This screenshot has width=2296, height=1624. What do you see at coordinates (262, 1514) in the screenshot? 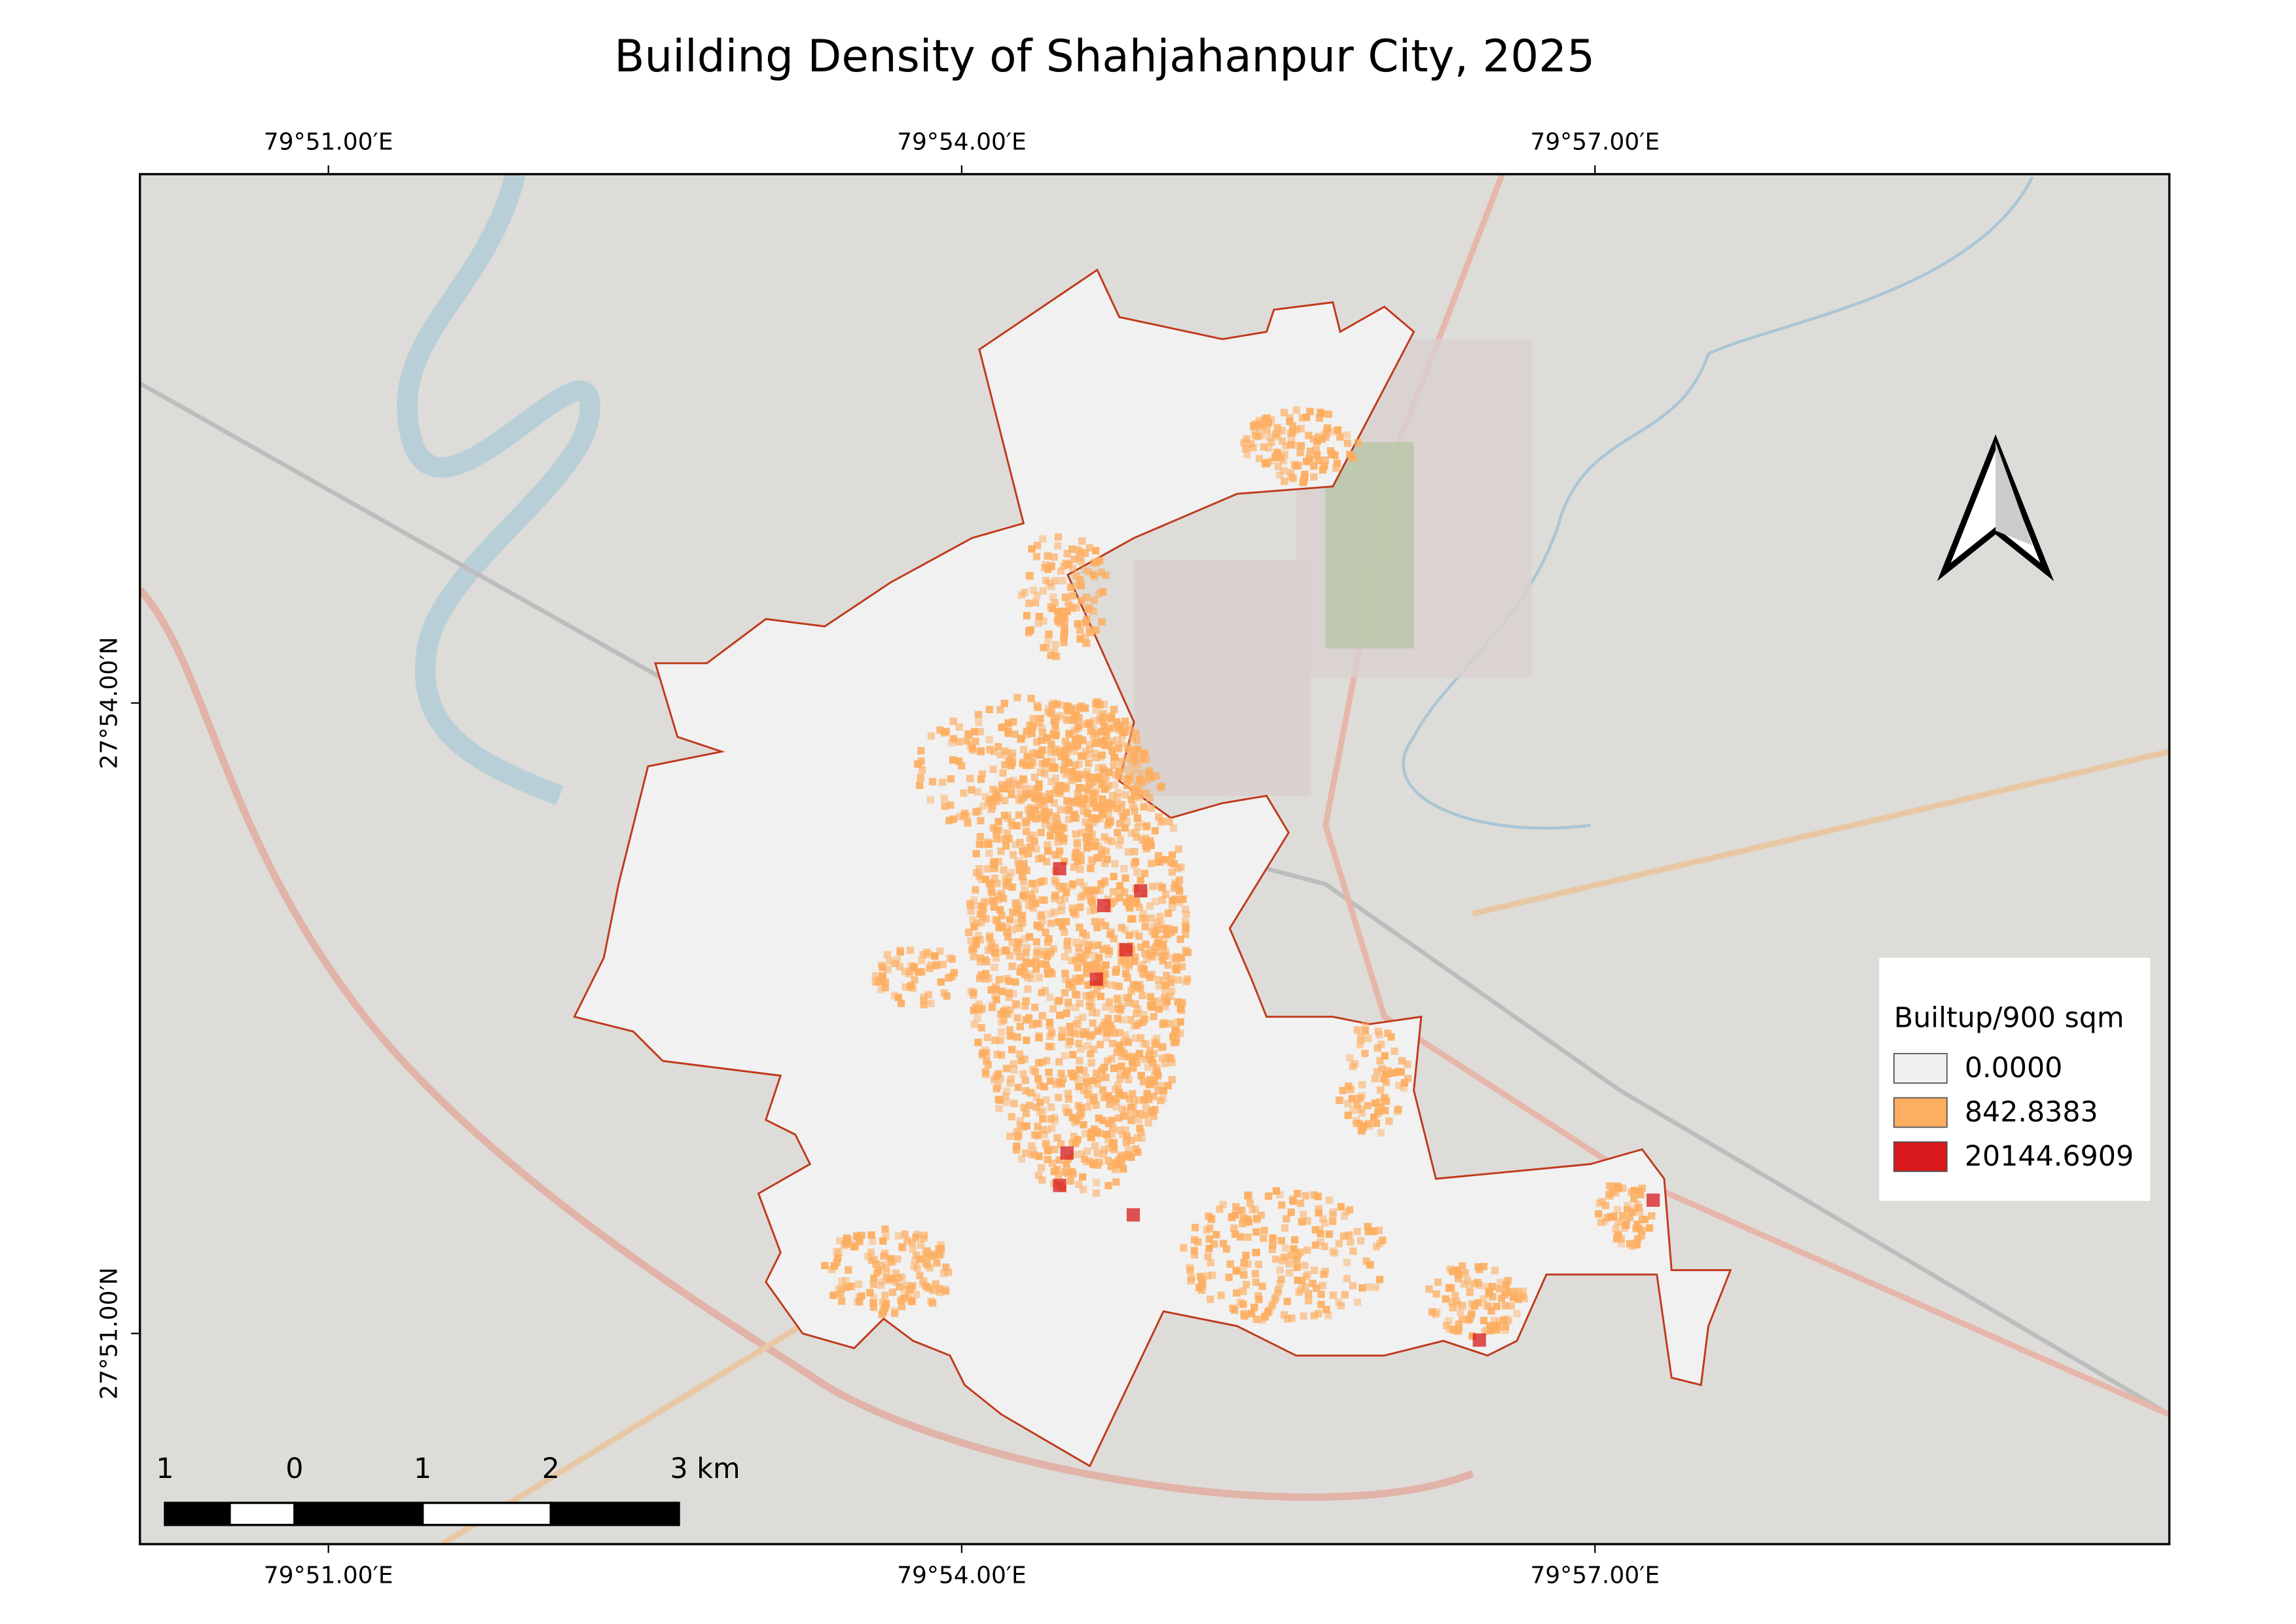
I see `scale-segment` at bounding box center [262, 1514].